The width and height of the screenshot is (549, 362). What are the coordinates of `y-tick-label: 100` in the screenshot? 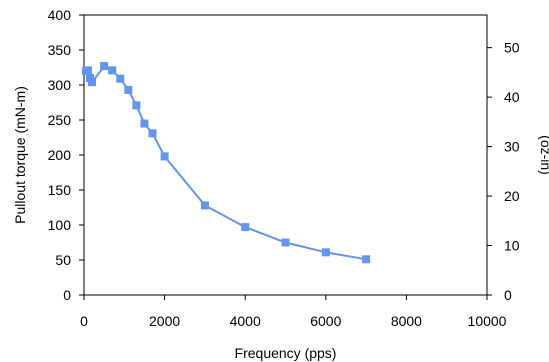 It's located at (60, 225).